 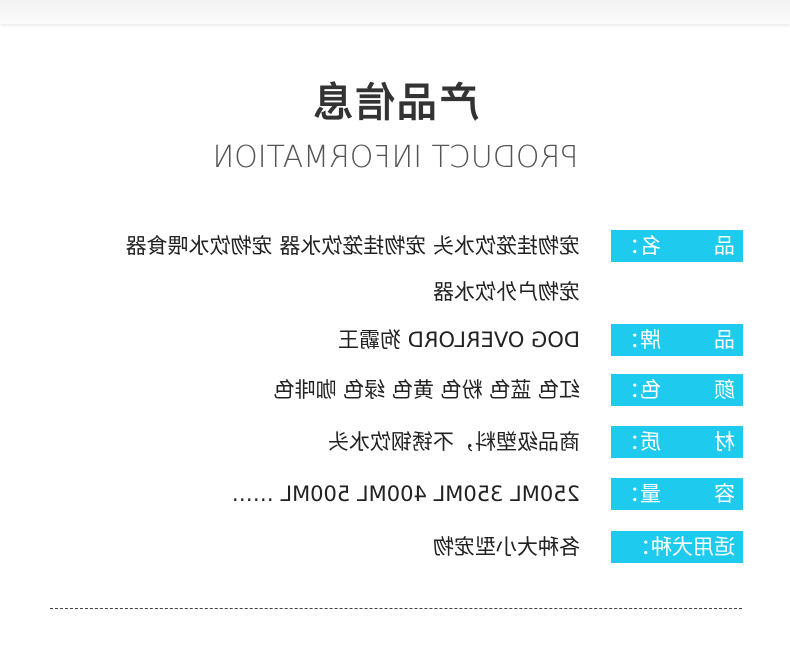 What do you see at coordinates (677, 494) in the screenshot?
I see `row-label: 容 量：` at bounding box center [677, 494].